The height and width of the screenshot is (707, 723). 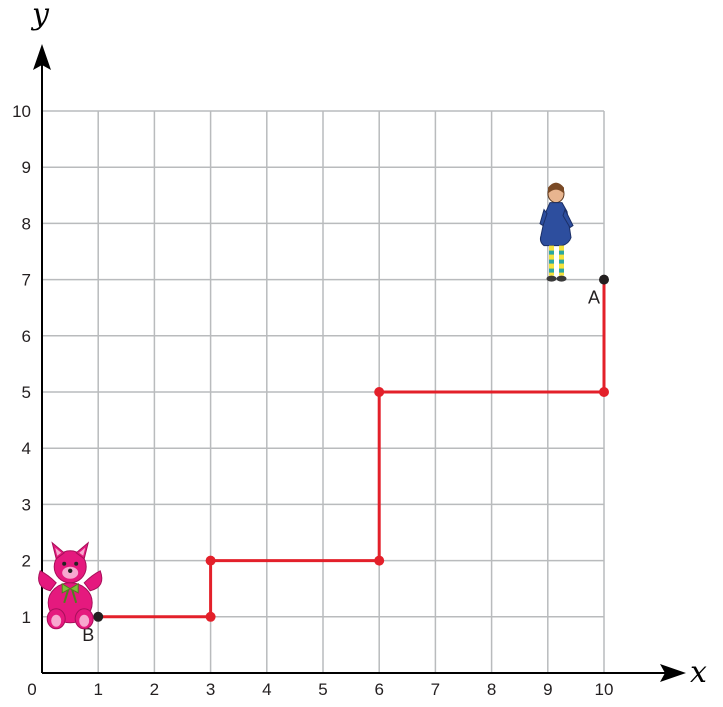 I want to click on point-a, so click(x=604, y=279).